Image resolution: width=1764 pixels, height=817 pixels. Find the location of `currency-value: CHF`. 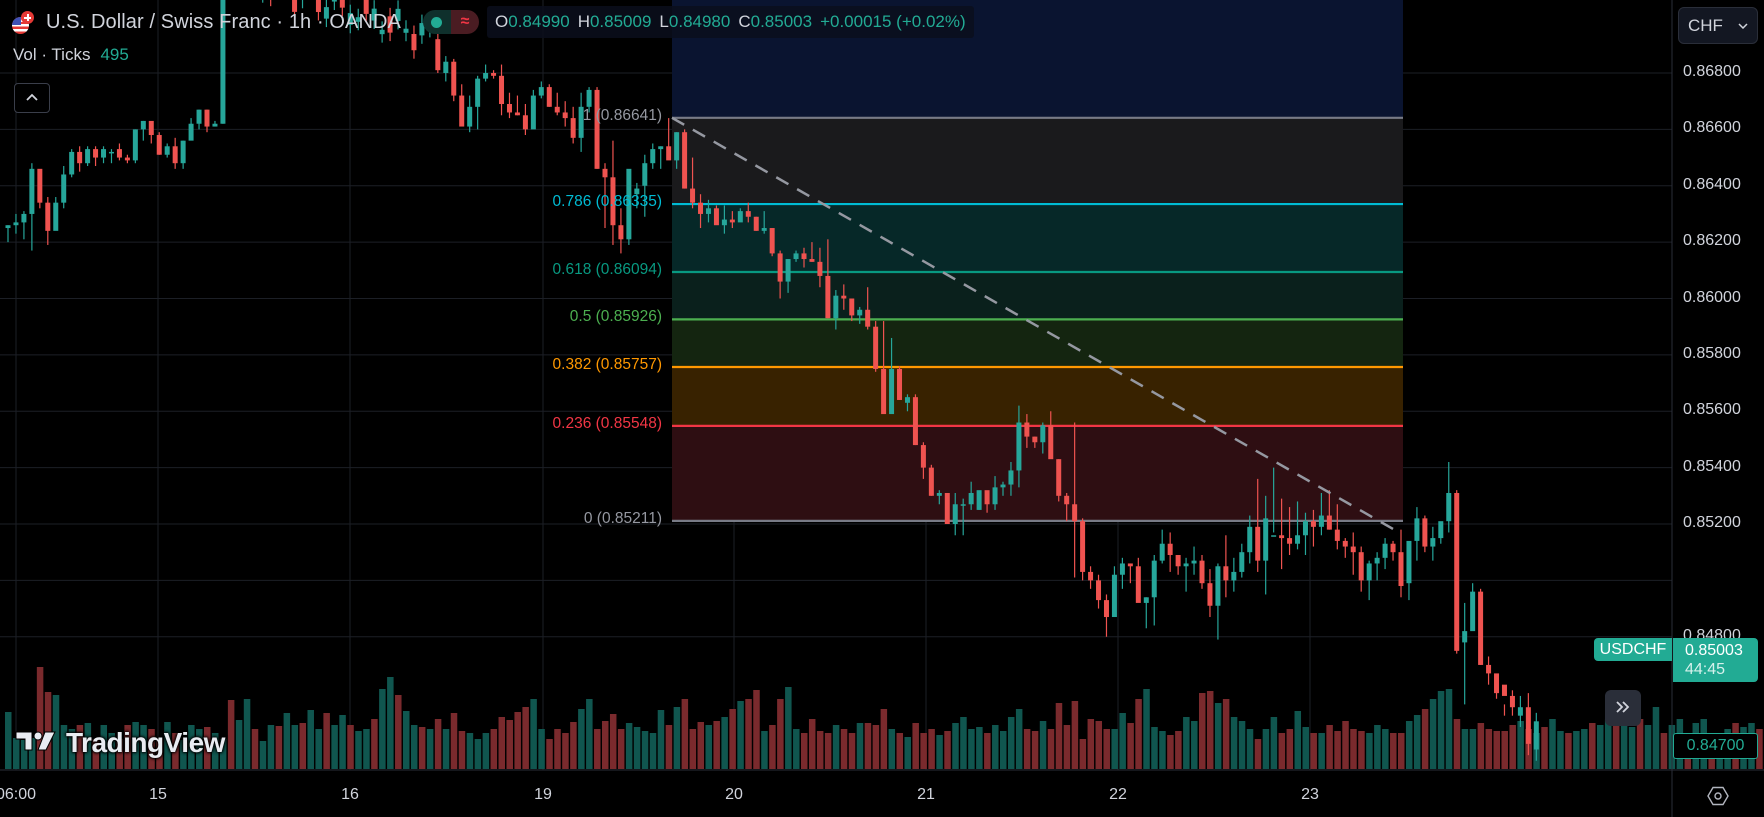

currency-value: CHF is located at coordinates (1705, 25).